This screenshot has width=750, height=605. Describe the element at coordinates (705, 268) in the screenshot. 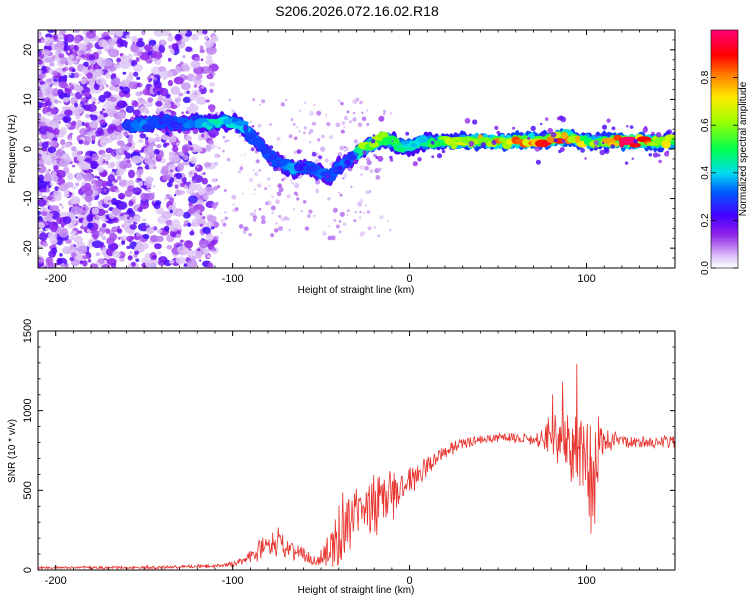

I see `colorbar-tick-label: 0.0` at that location.